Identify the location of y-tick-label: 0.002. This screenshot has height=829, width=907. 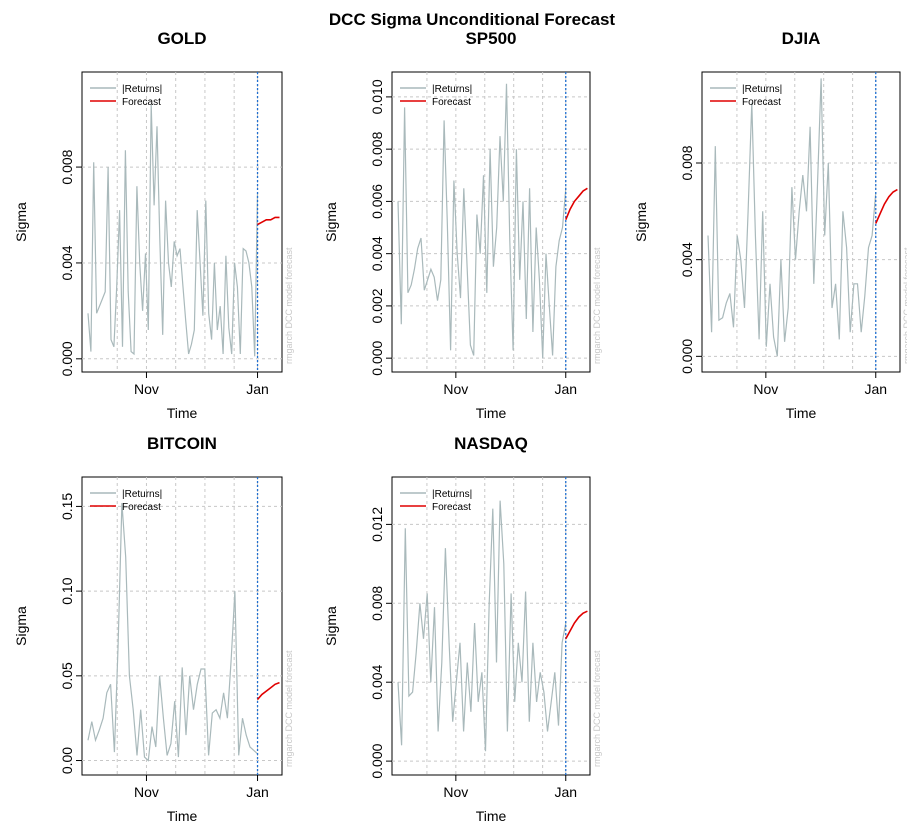
(377, 305).